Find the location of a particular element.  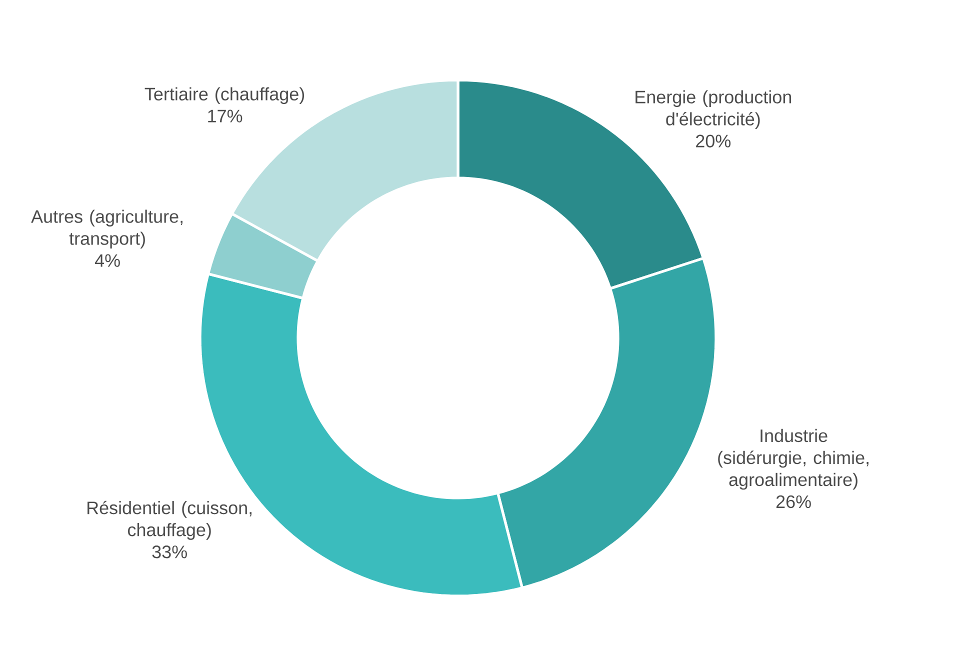

slice-label: Industrie (sidérurgie, chimie, agroalimentaire) is located at coordinates (793, 459).